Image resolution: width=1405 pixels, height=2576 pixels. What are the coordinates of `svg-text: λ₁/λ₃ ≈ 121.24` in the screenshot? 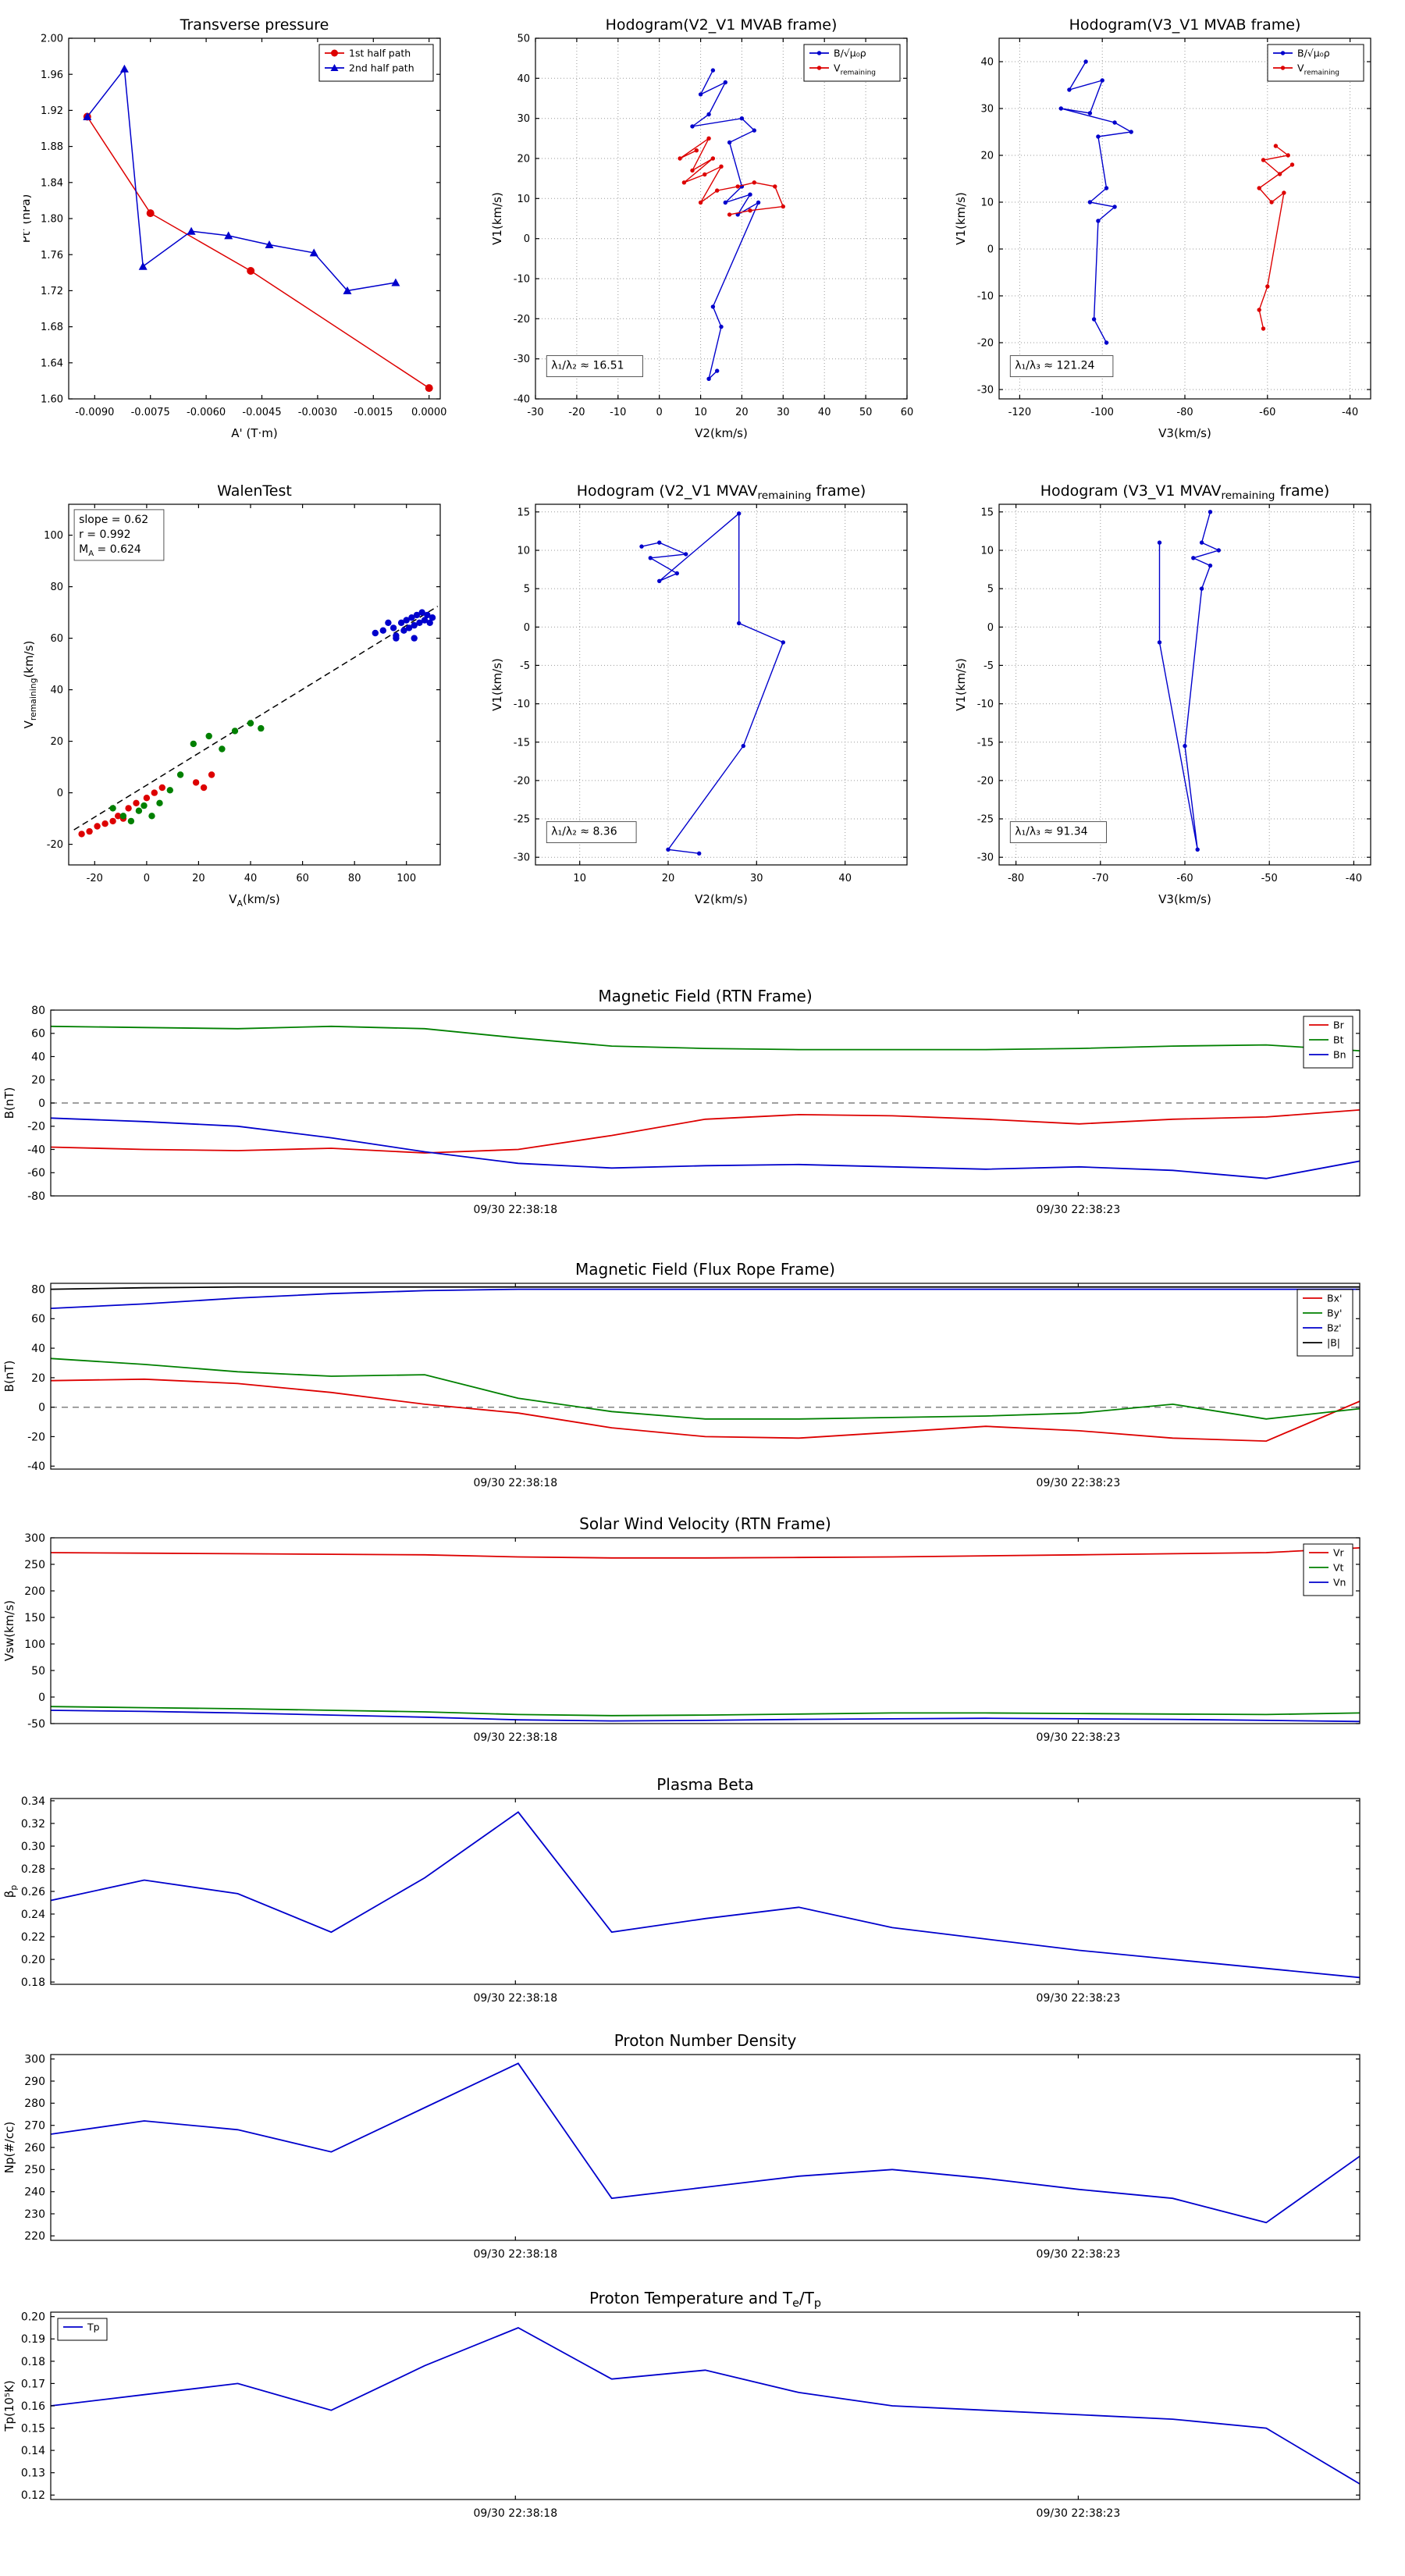 It's located at (1054, 366).